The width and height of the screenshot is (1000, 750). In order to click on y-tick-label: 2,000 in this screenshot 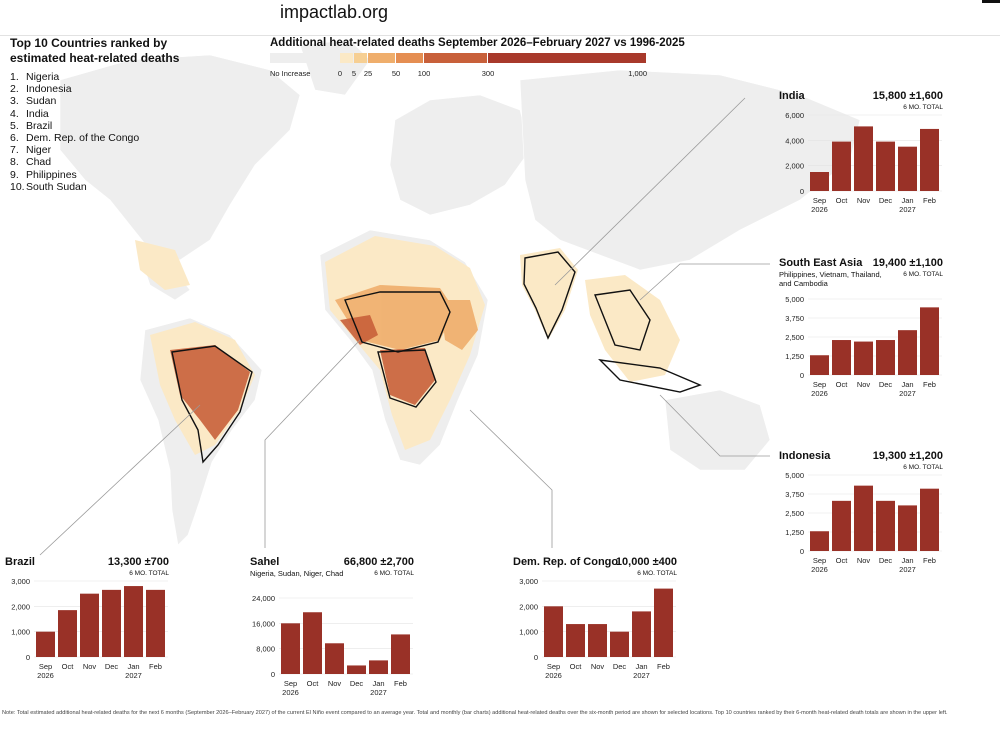, I will do `click(528, 606)`.